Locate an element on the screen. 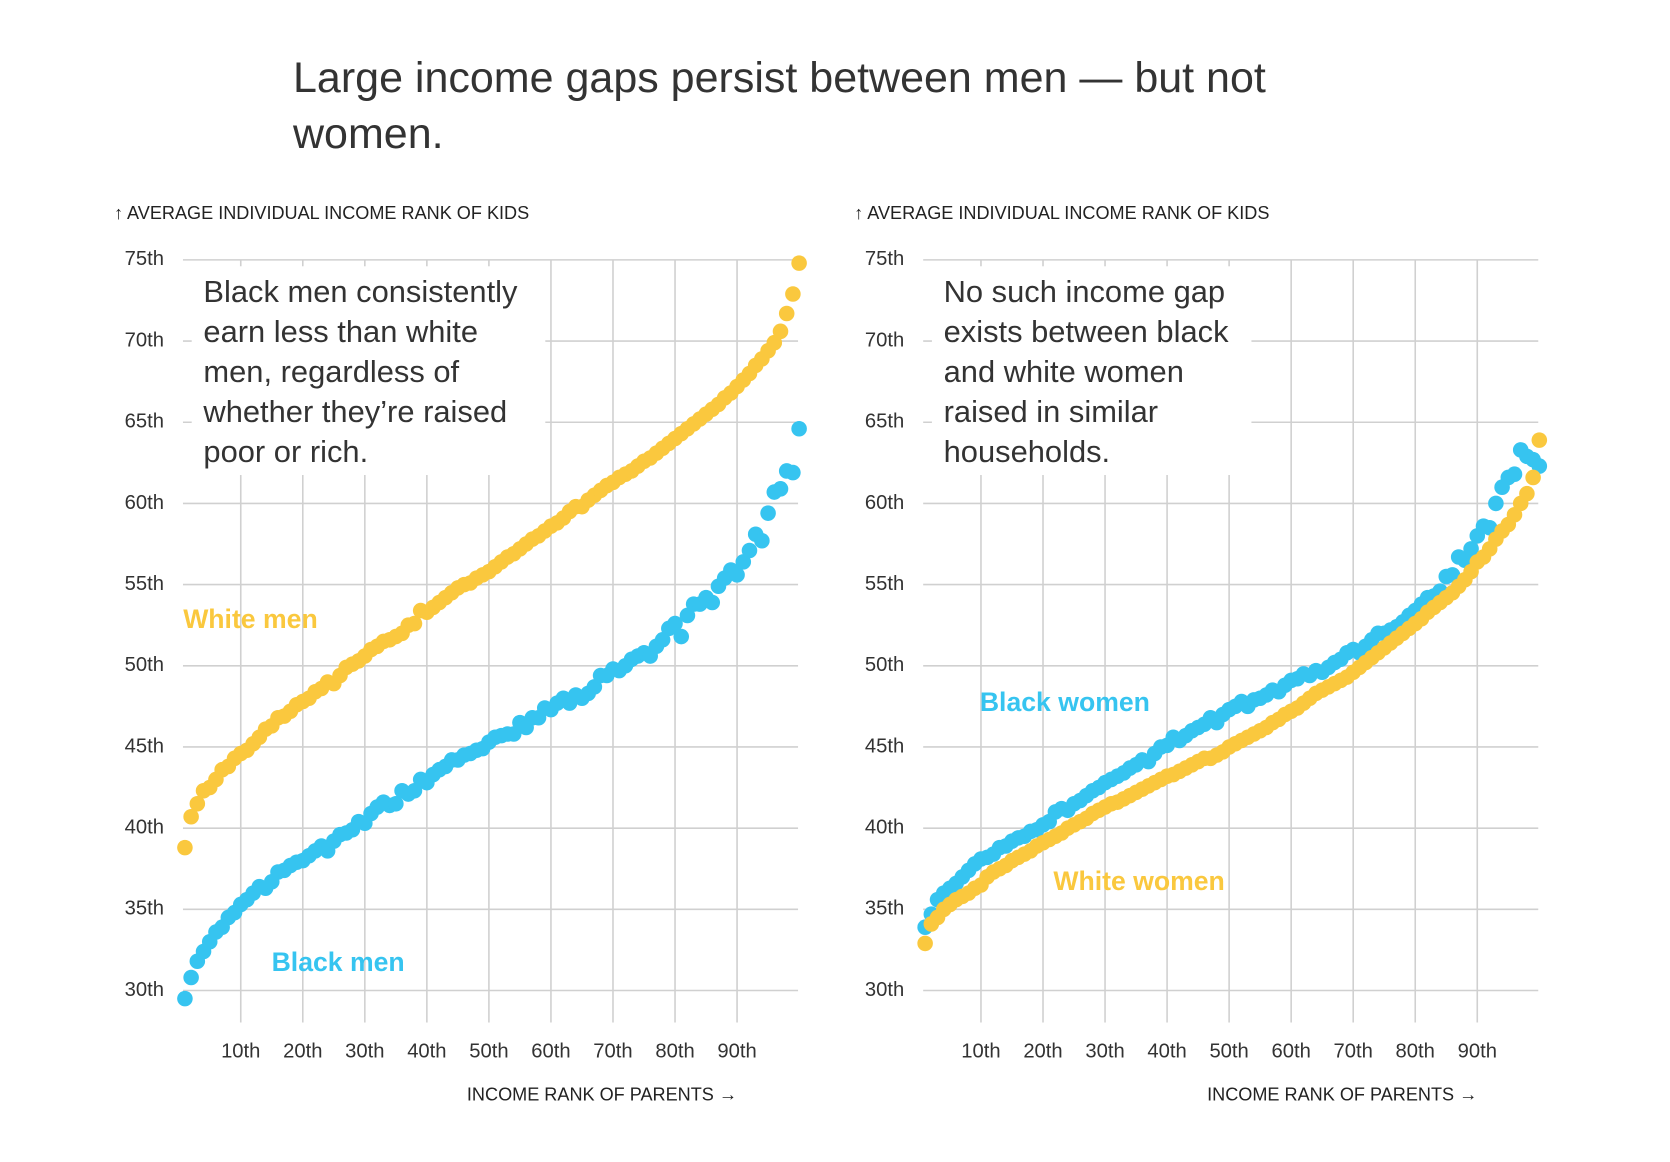 The height and width of the screenshot is (1162, 1670). annotation: raised in similar is located at coordinates (1051, 411).